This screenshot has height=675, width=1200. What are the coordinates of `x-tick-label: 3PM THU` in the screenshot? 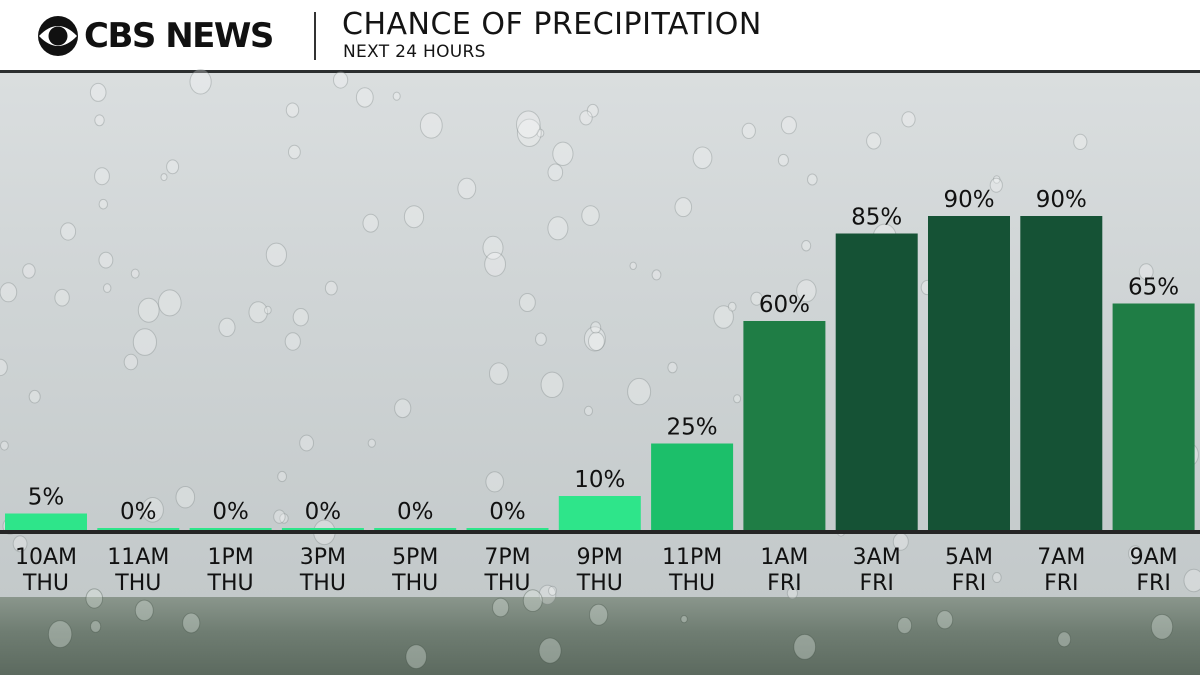 It's located at (322, 570).